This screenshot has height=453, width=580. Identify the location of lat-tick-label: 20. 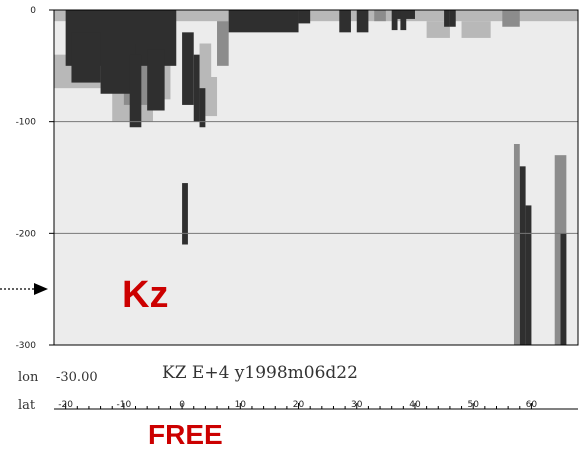
(299, 405).